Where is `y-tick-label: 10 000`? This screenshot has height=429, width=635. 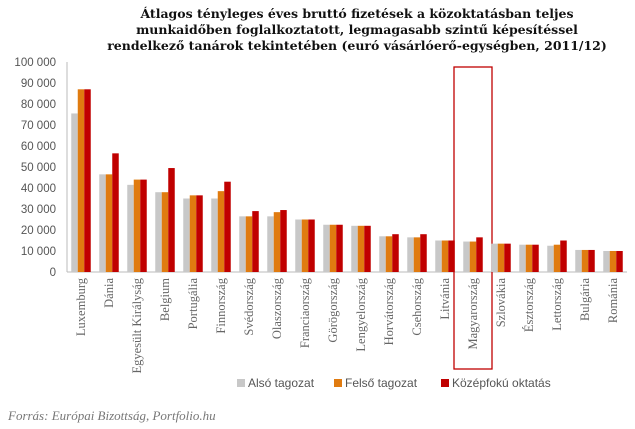
y-tick-label: 10 000 is located at coordinates (38, 252).